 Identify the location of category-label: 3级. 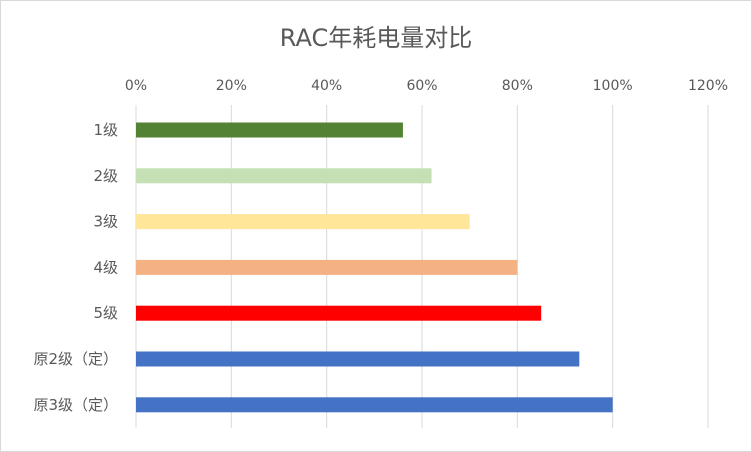
(105, 222).